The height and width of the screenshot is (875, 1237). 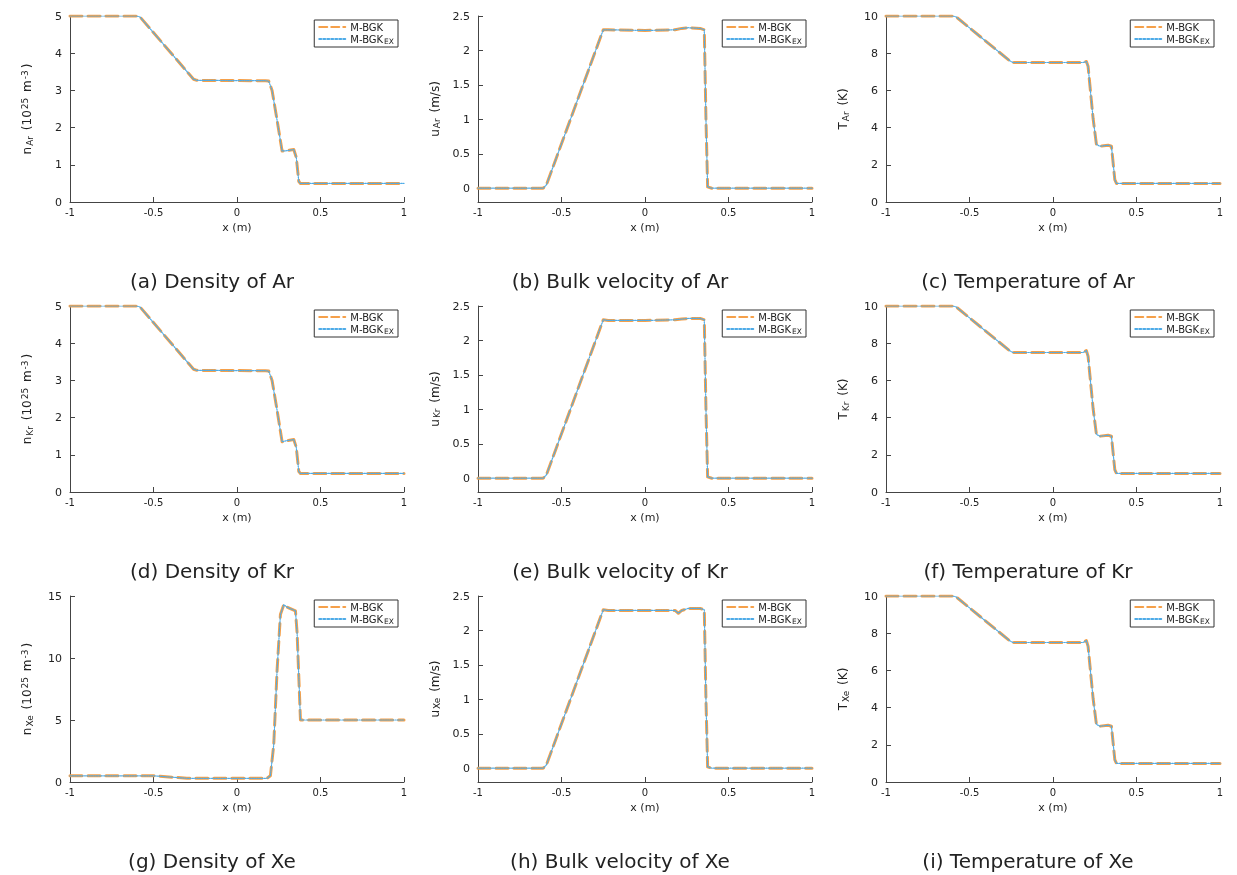 I want to click on y-axis-title: nAr (1025 m-3), so click(x=27, y=109).